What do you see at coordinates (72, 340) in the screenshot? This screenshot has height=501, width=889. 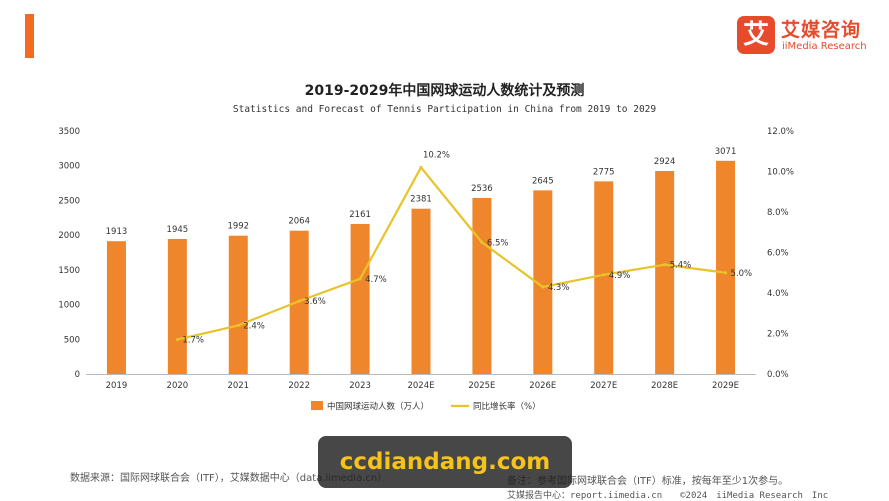 I see `y-left-tick-label: 500` at bounding box center [72, 340].